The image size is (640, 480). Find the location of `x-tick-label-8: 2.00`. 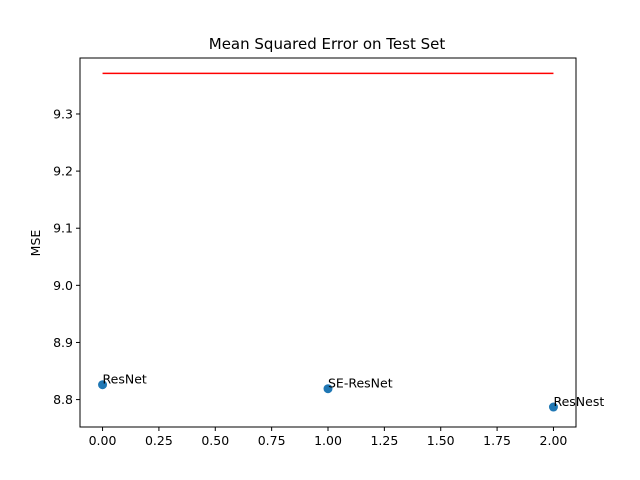

x-tick-label-8: 2.00 is located at coordinates (554, 440).